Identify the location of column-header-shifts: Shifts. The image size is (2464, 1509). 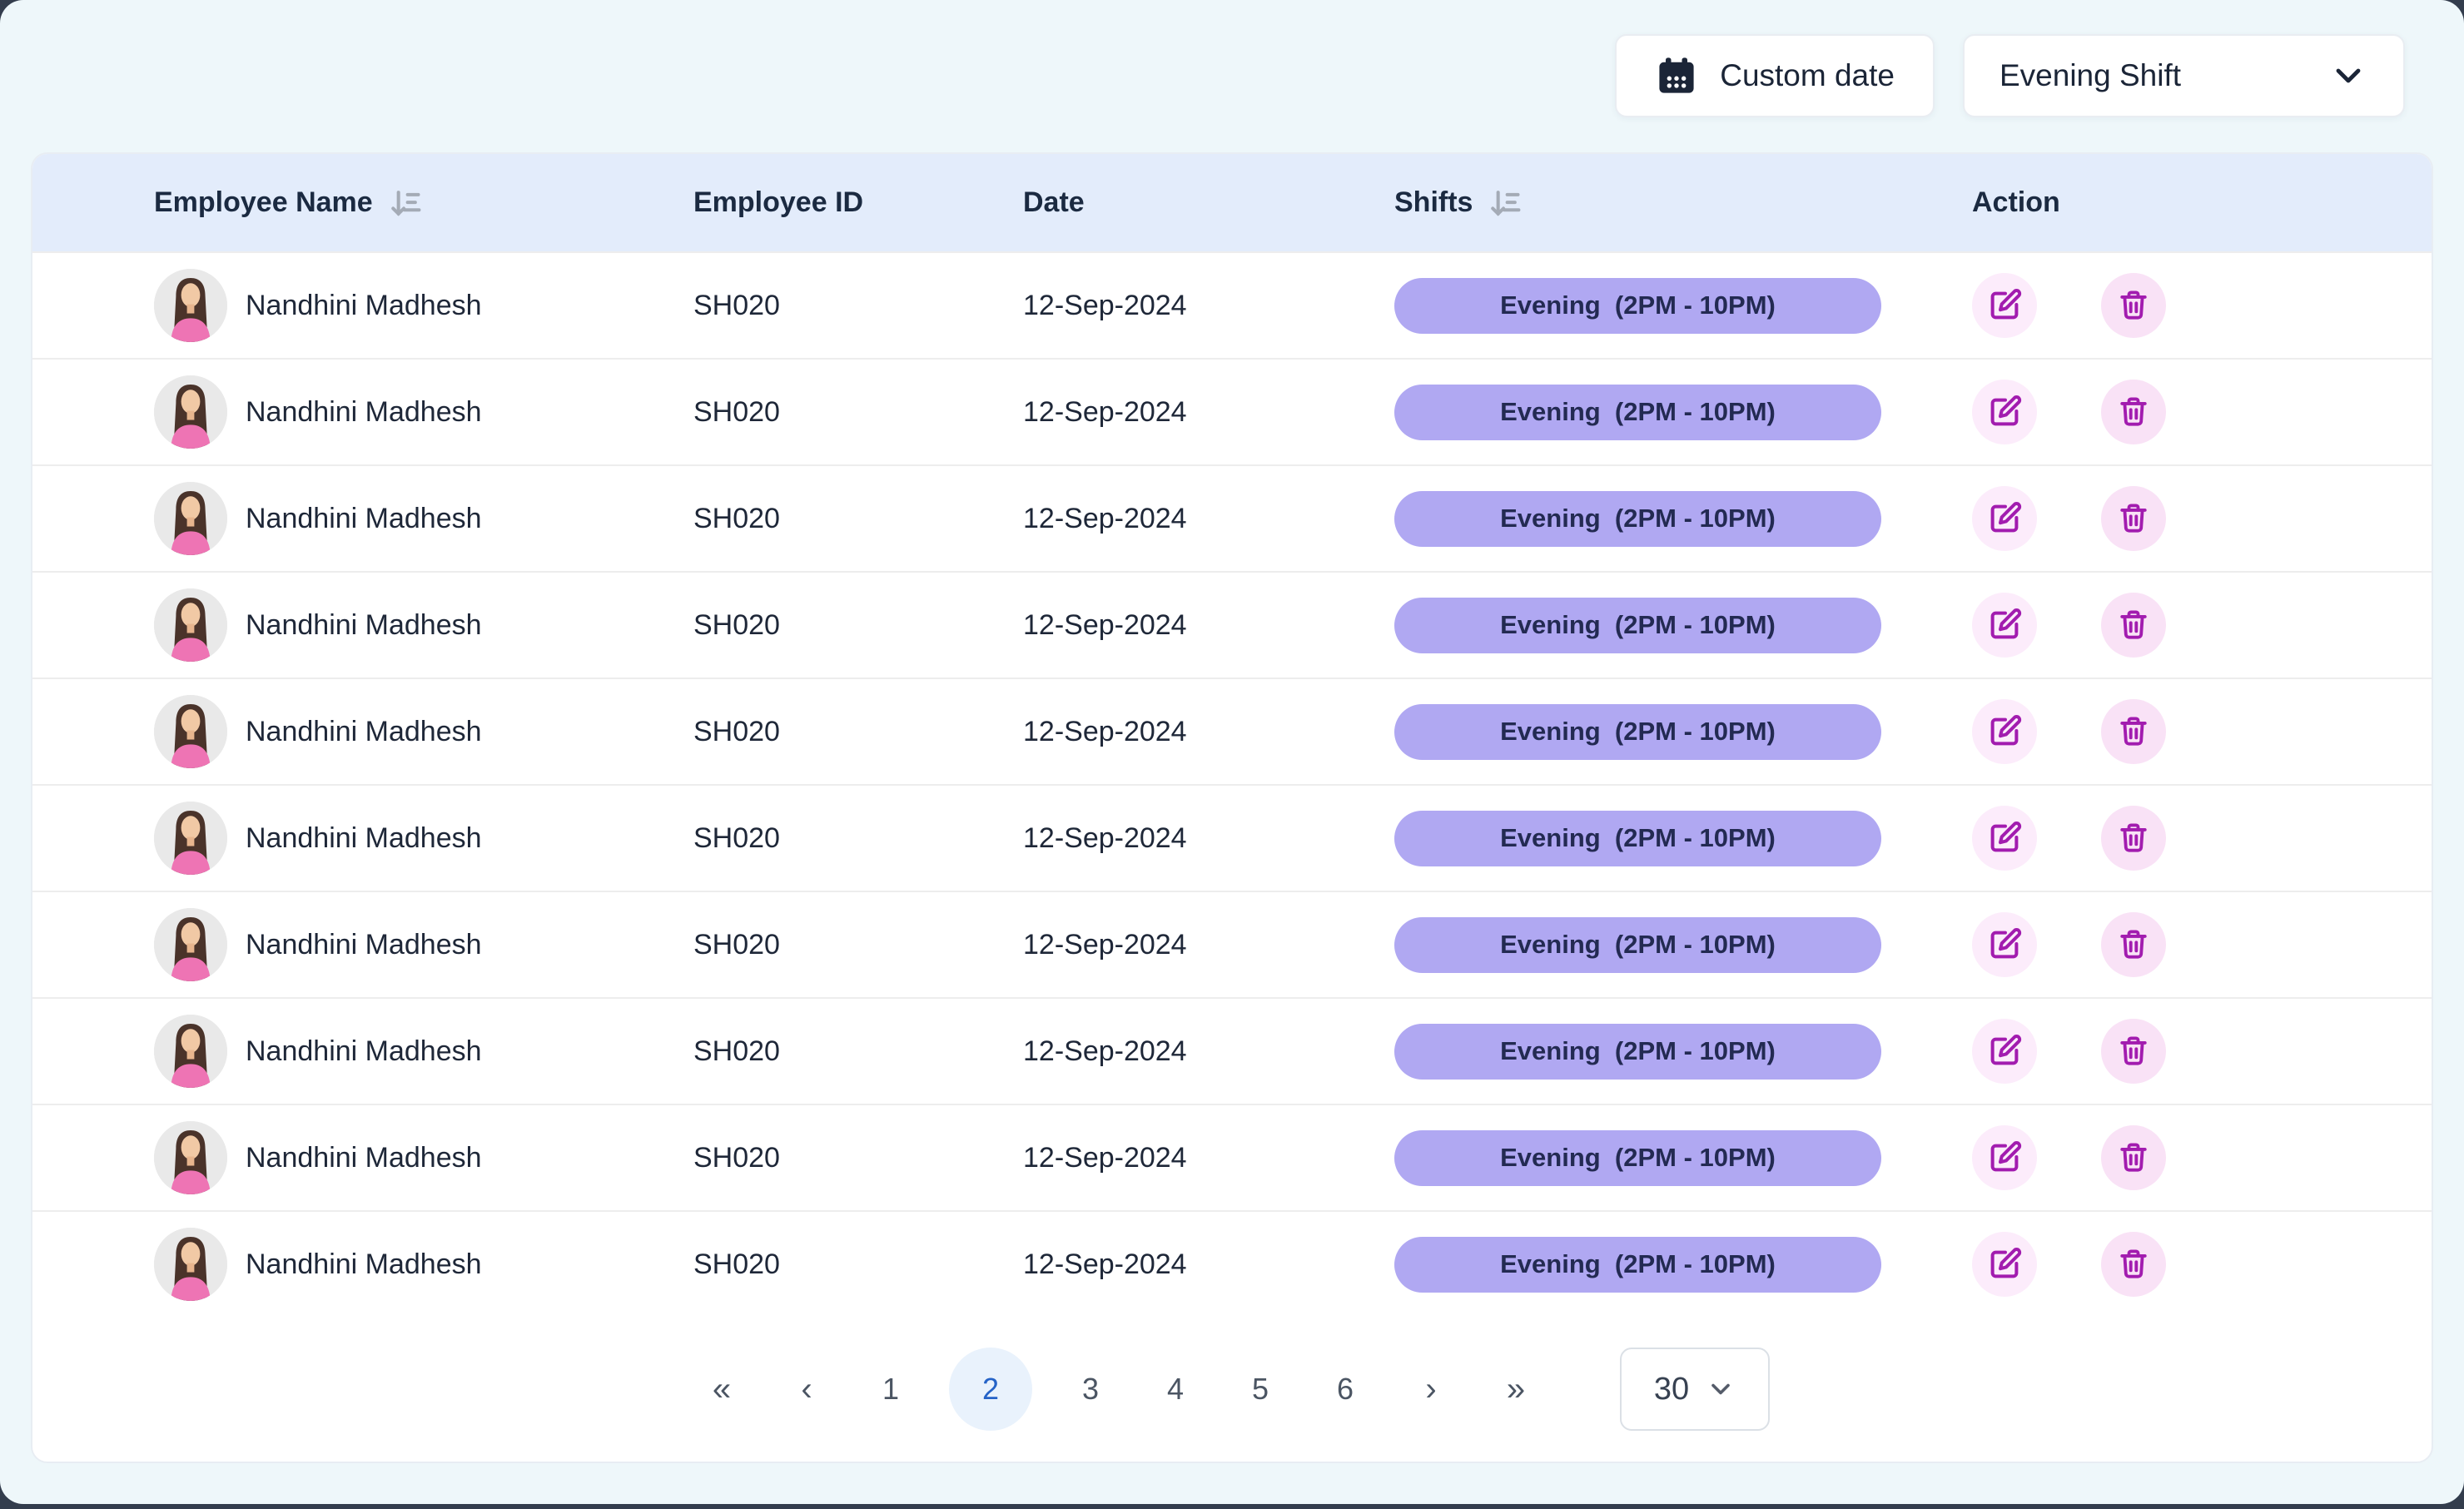
(1683, 203).